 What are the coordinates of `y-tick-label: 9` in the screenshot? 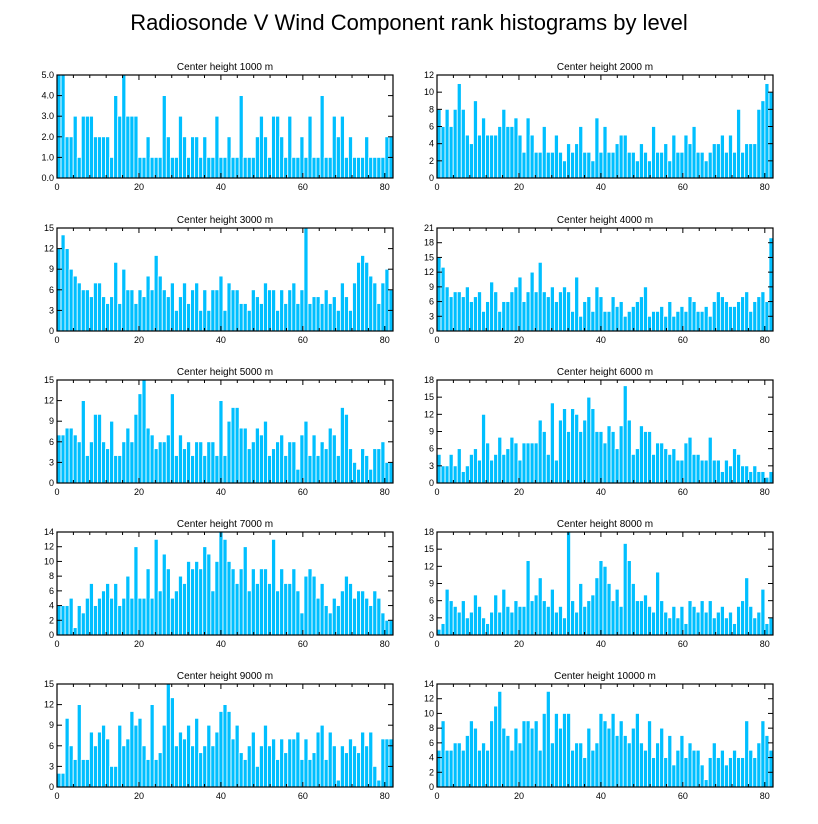 It's located at (51, 269).